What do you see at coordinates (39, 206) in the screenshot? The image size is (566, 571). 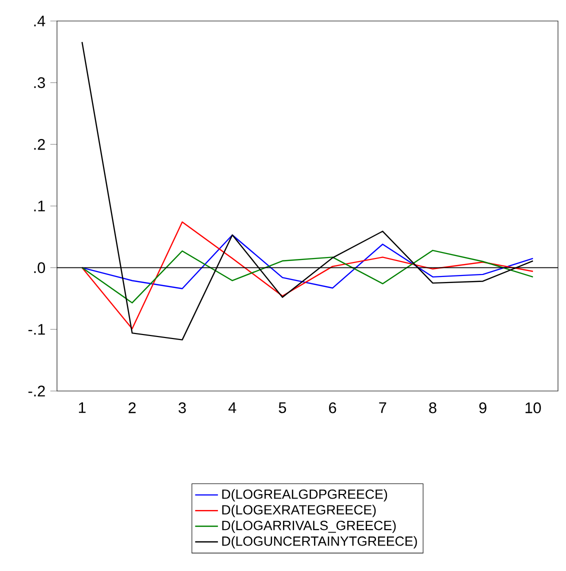 I see `y-tick-label: .1` at bounding box center [39, 206].